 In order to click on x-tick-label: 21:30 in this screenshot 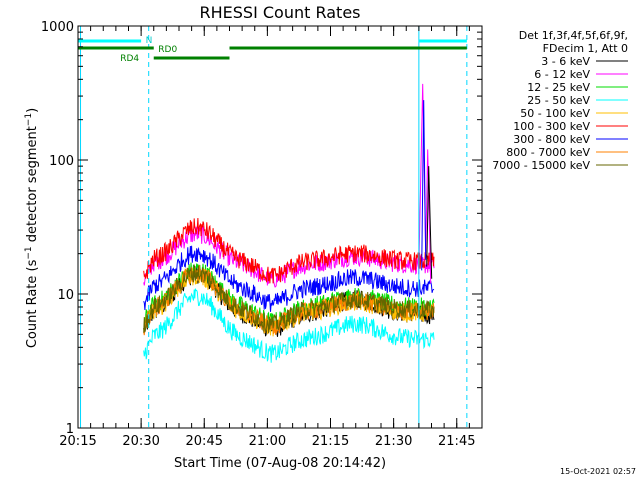, I will do `click(393, 441)`.